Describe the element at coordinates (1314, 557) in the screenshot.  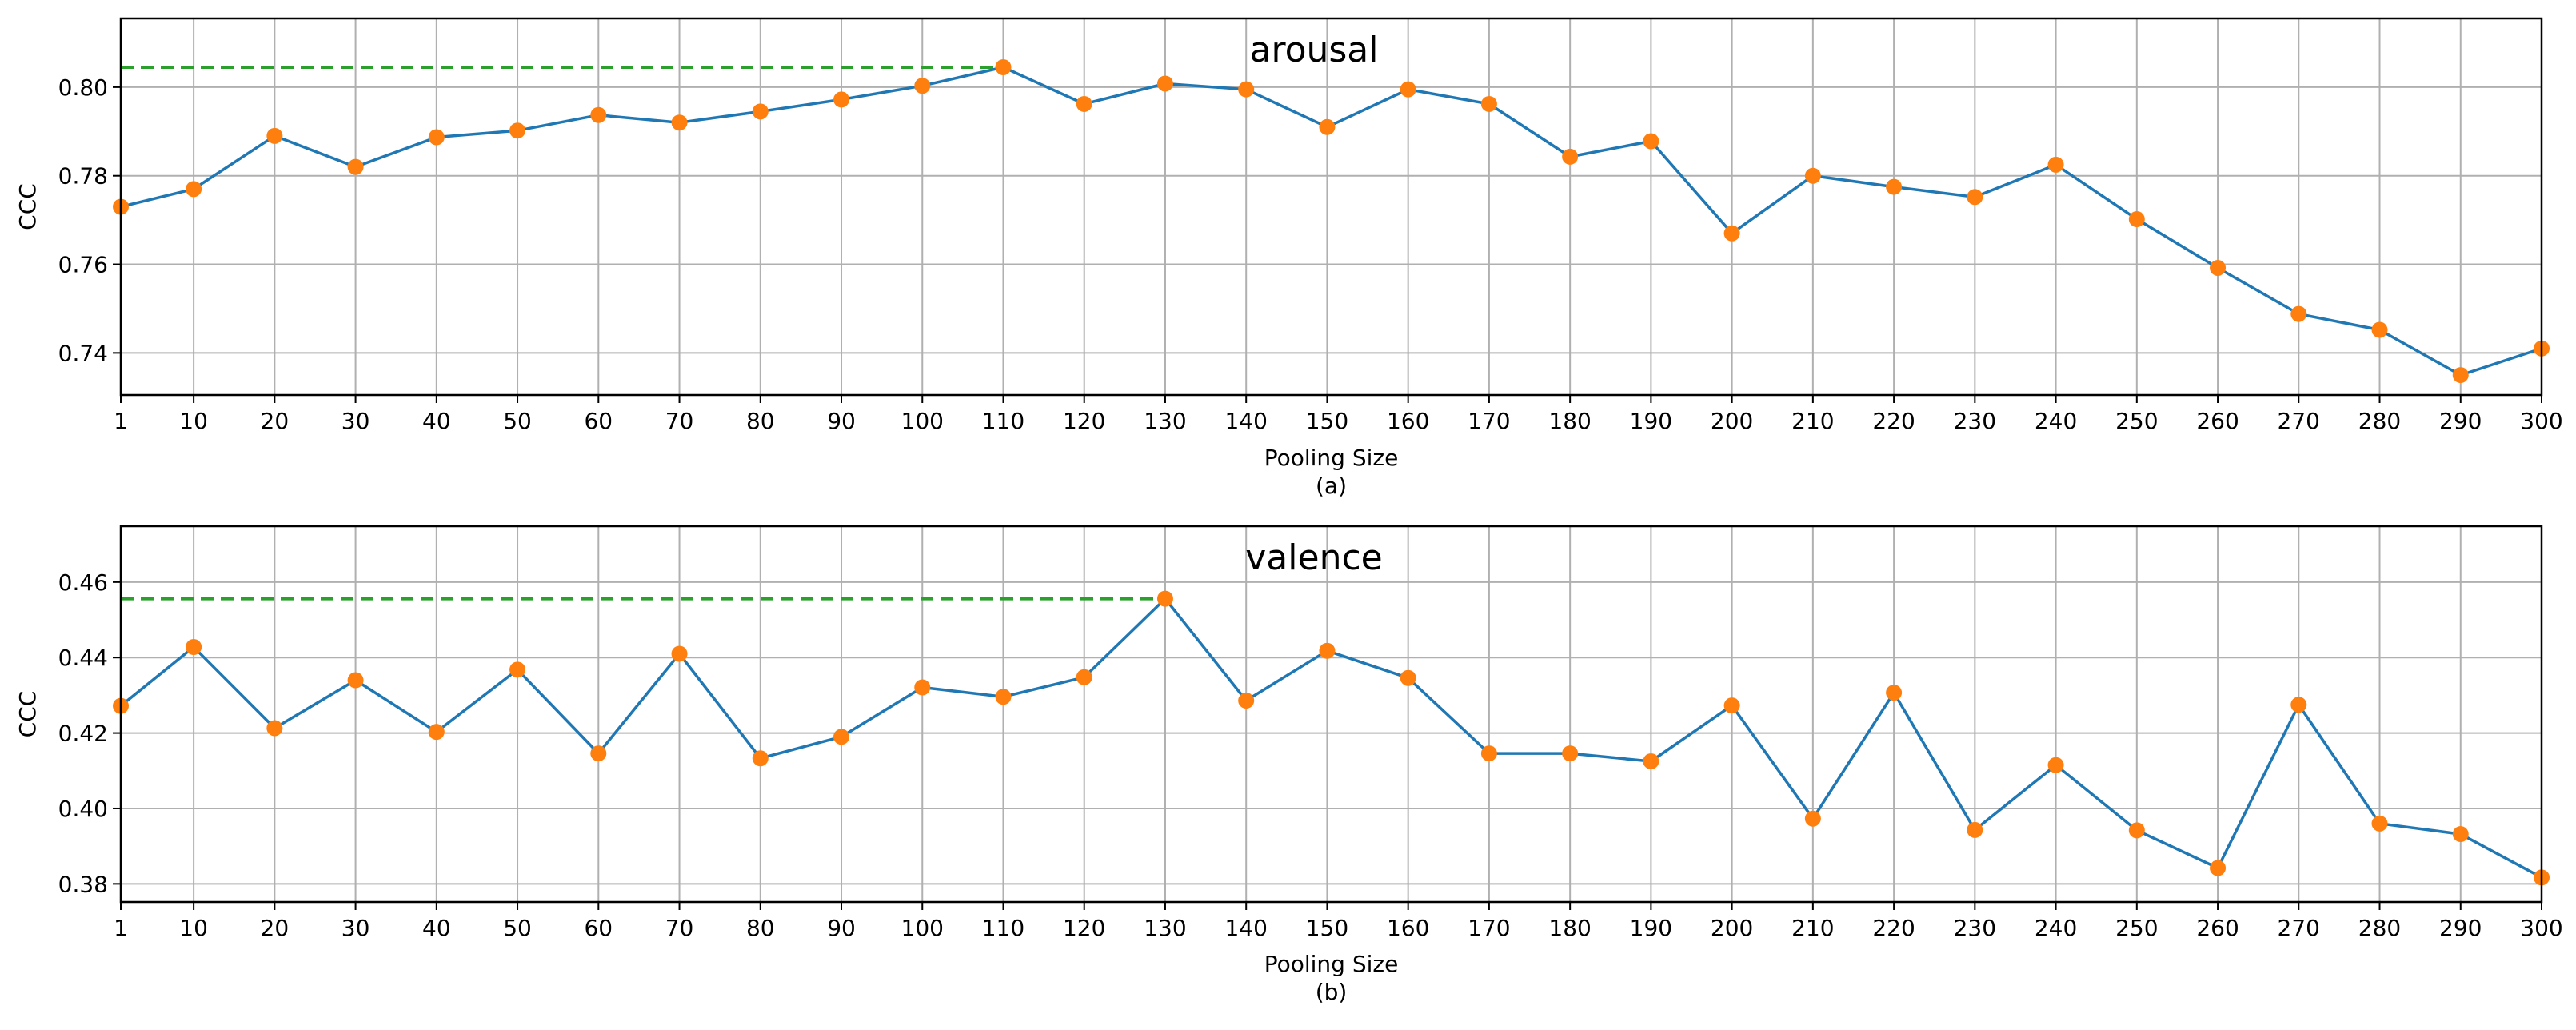
I see `chart-title: valence` at that location.